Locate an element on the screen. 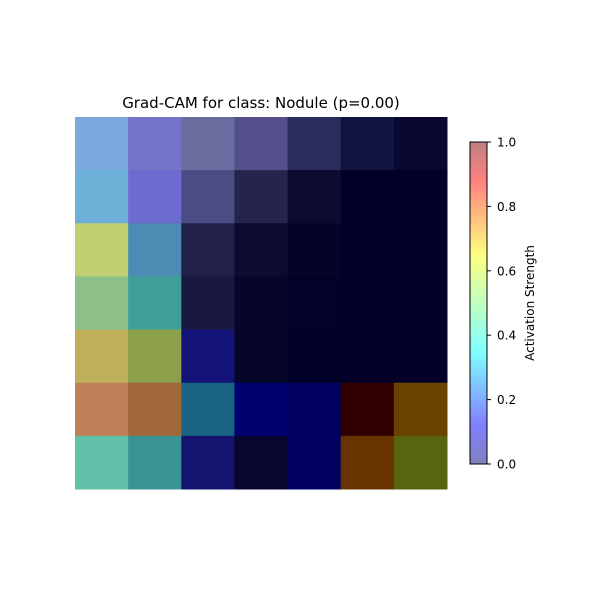  colorbar-tick-label: 0.8 is located at coordinates (506, 207).